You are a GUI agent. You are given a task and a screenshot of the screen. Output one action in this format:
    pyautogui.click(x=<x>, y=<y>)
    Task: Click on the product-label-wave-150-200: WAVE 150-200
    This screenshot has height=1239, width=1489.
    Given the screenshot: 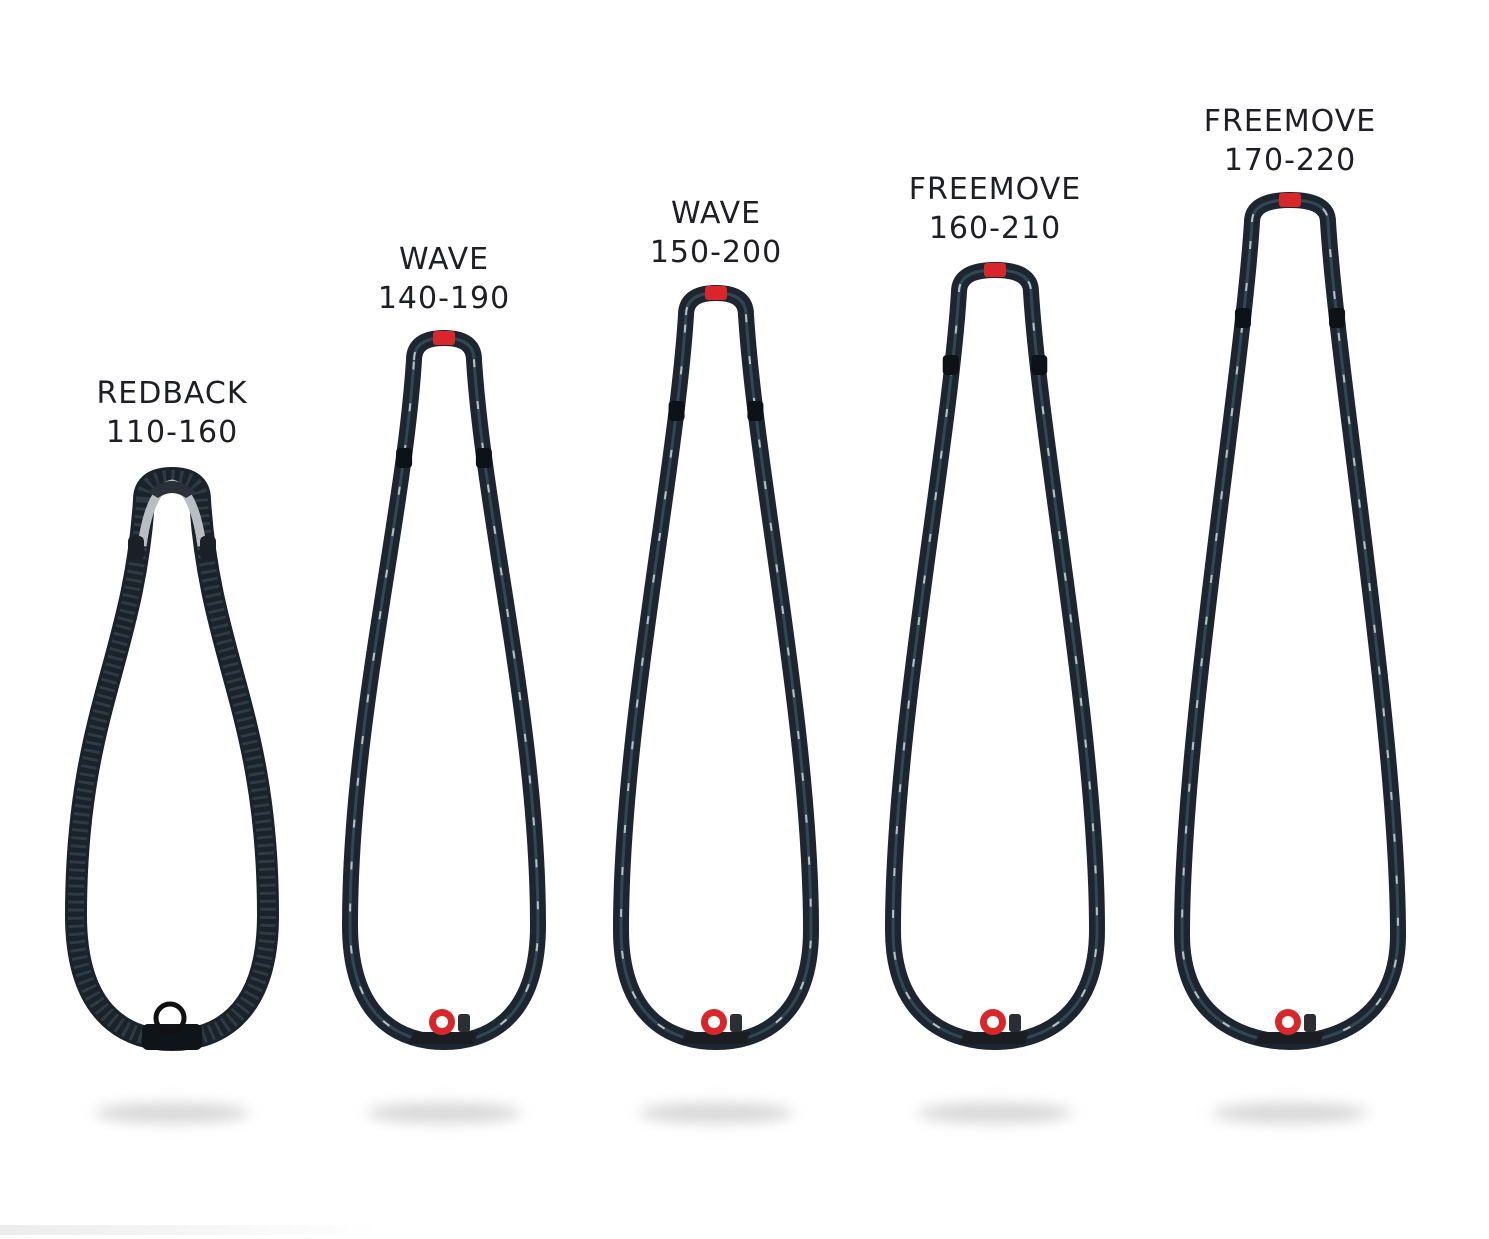 What is the action you would take?
    pyautogui.click(x=716, y=233)
    